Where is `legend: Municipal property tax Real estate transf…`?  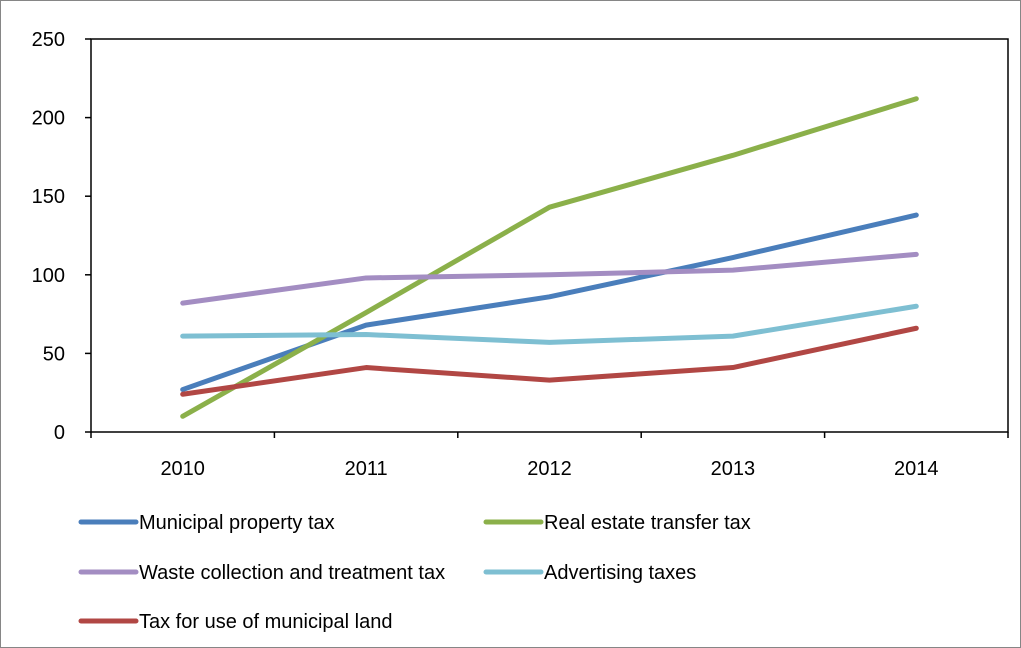 legend: Municipal property tax Real estate transf… is located at coordinates (414, 572).